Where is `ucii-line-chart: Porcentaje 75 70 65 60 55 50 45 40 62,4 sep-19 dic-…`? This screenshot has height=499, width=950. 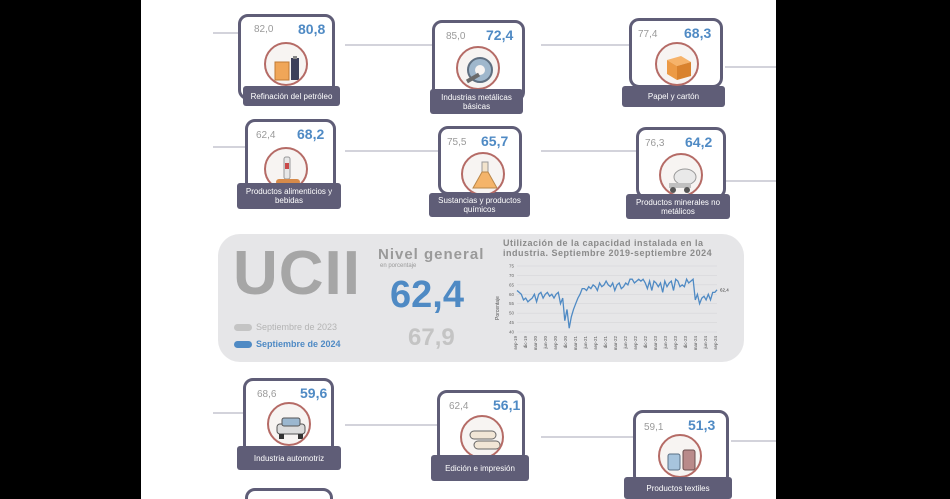
ucii-line-chart: Porcentaje 75 70 65 60 55 50 45 40 62,4 sep-19 dic-… is located at coordinates (612, 307).